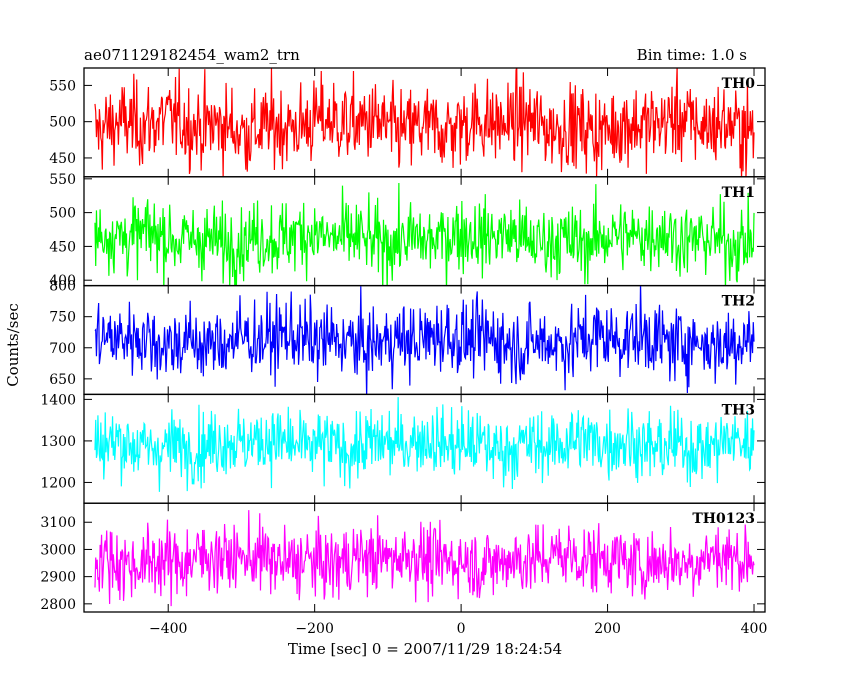 This screenshot has width=850, height=680. I want to click on panel-label: TH3, so click(738, 410).